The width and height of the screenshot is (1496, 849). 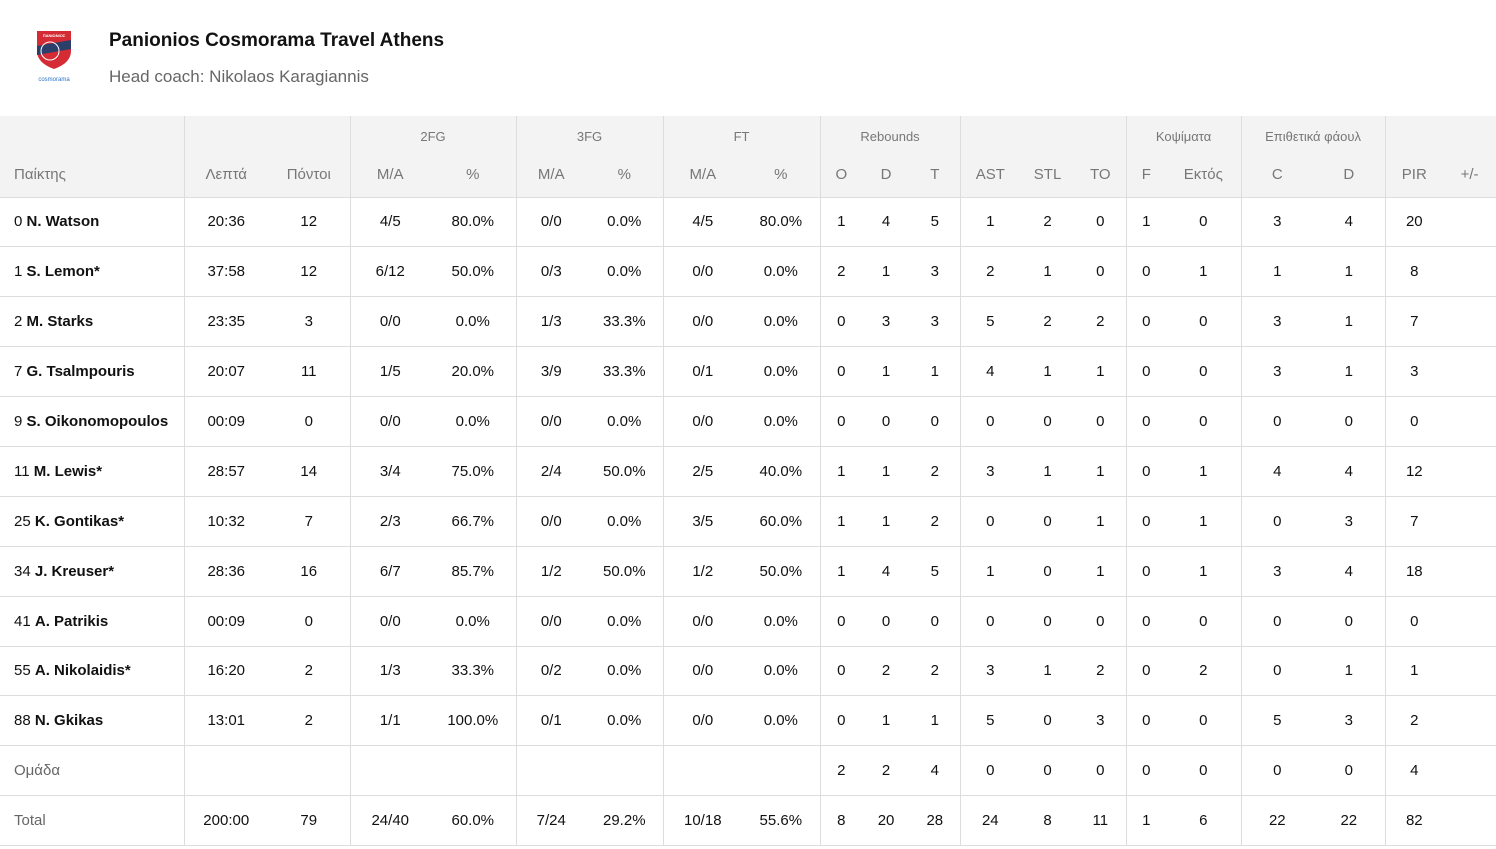 What do you see at coordinates (277, 40) in the screenshot?
I see `team-name: Panionios Cosmorama Travel Athens` at bounding box center [277, 40].